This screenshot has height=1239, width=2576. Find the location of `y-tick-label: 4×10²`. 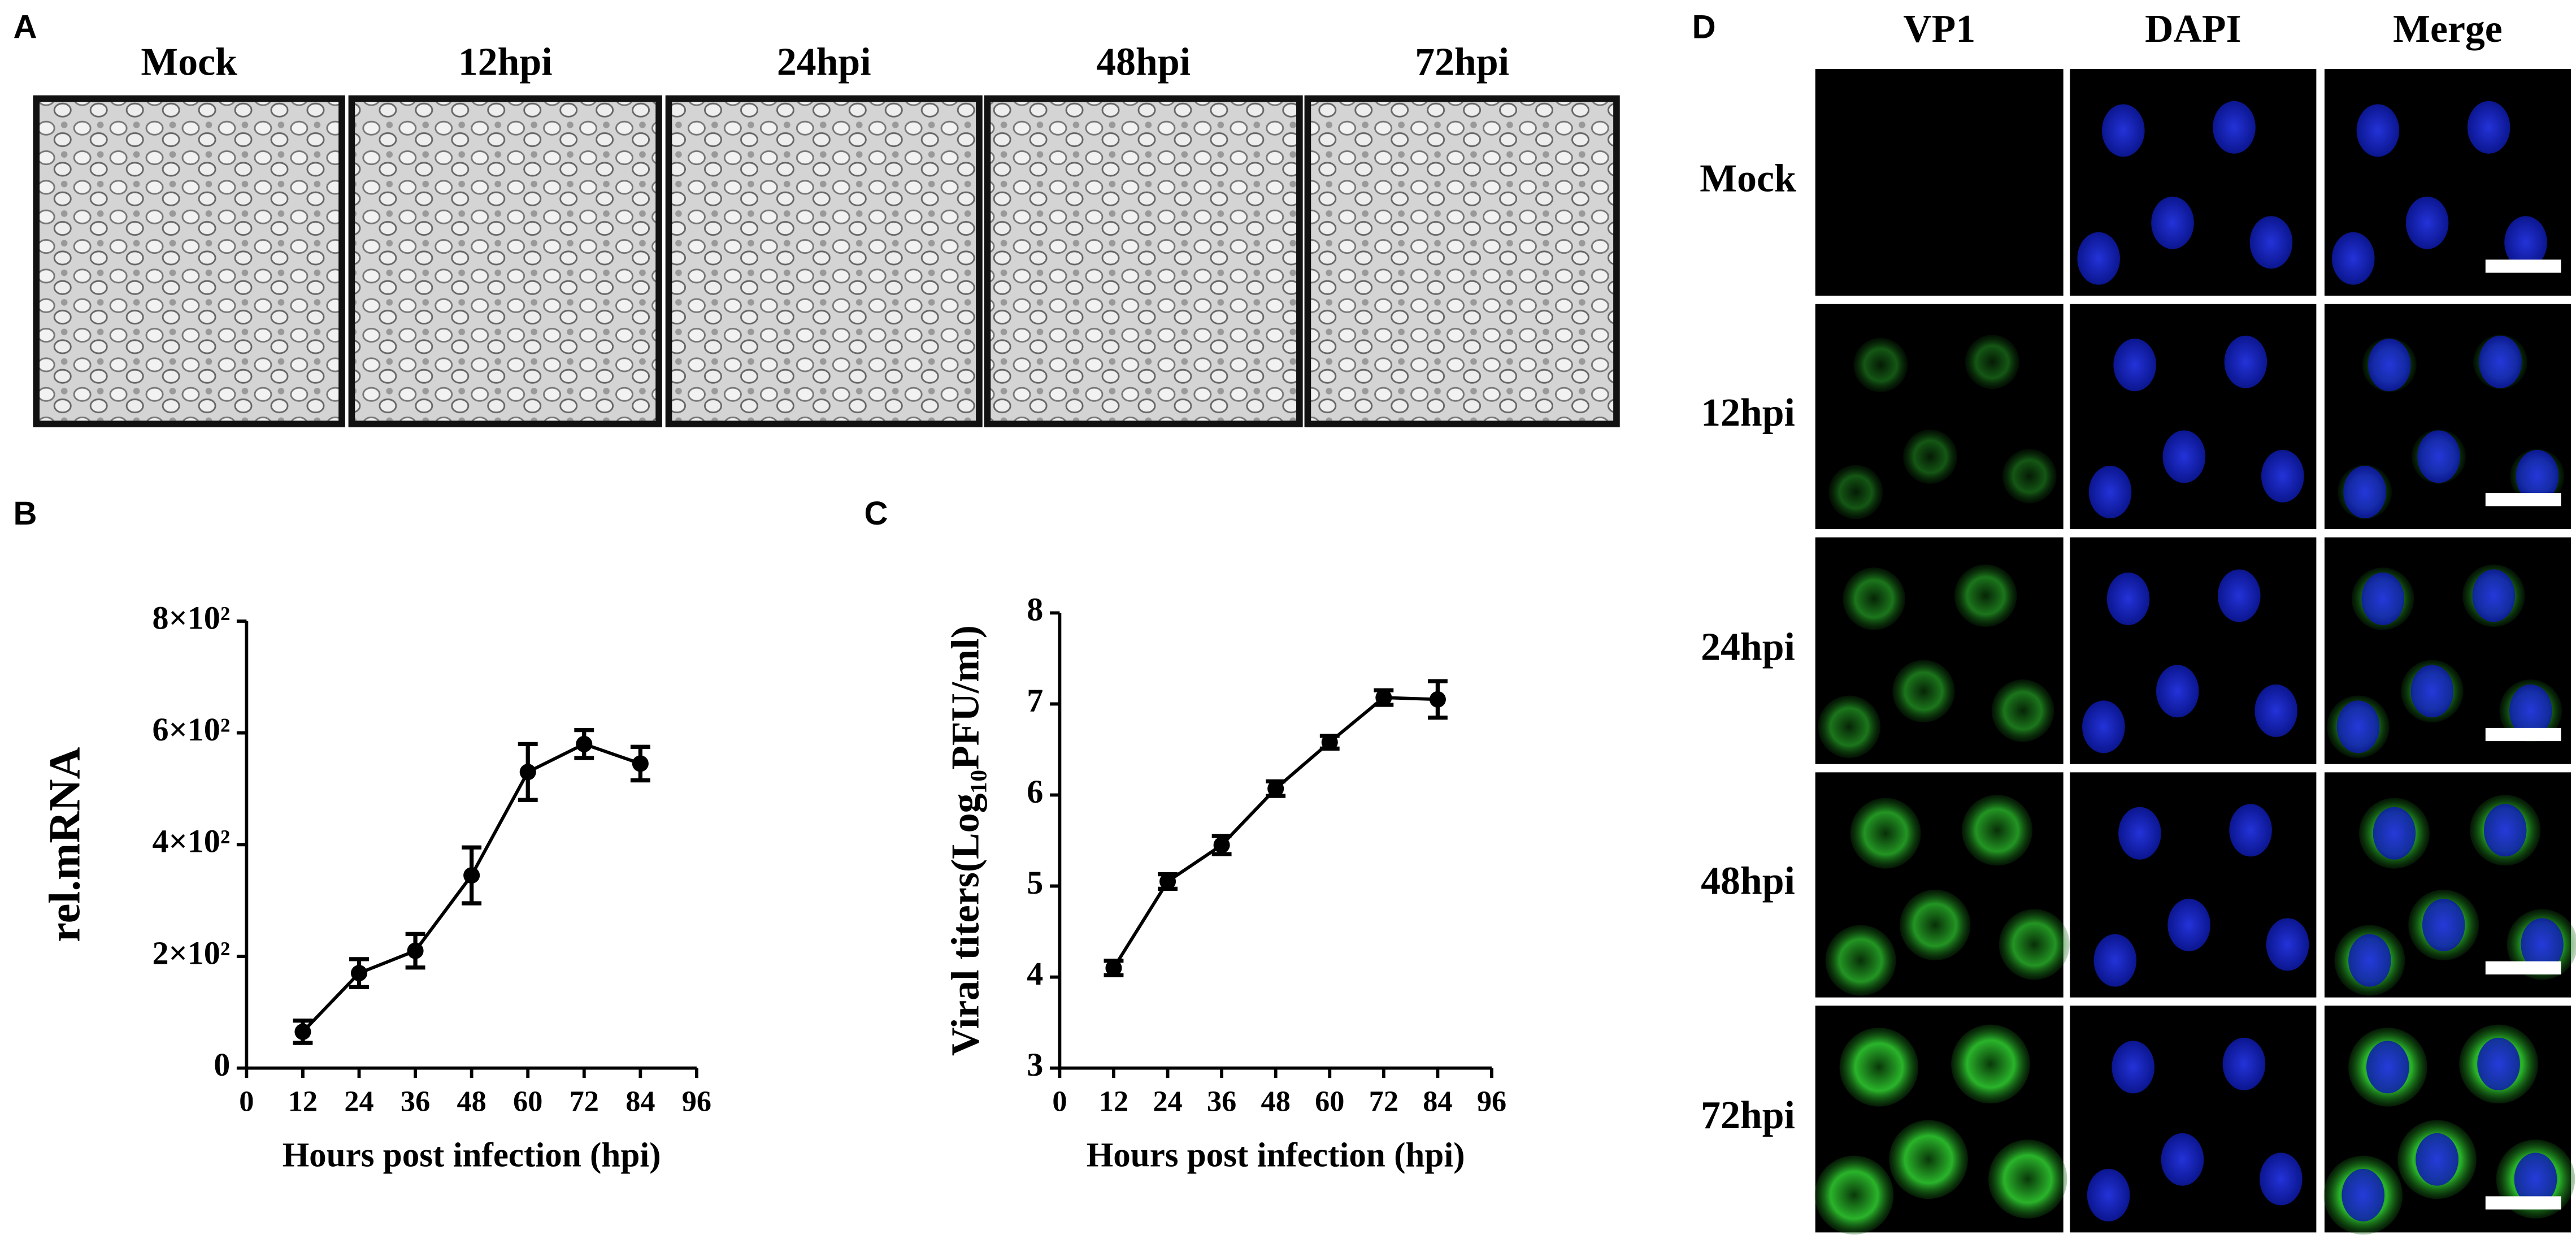

y-tick-label: 4×10² is located at coordinates (192, 841).